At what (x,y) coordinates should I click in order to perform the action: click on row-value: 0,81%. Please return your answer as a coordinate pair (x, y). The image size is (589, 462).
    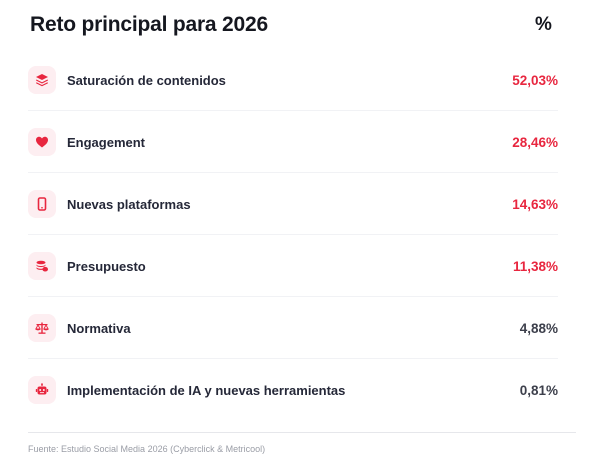
    Looking at the image, I should click on (538, 390).